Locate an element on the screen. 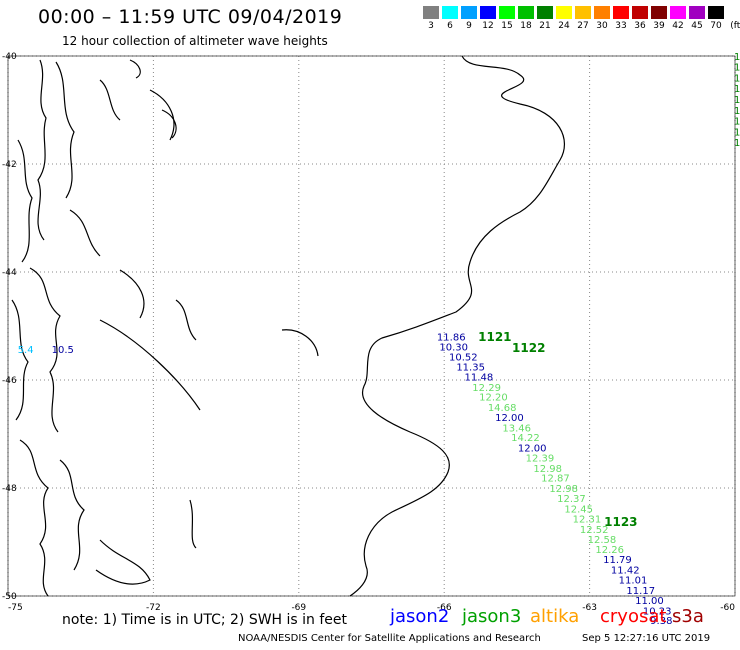 The width and height of the screenshot is (740, 650). swh-value-label: 12.52 is located at coordinates (594, 530).